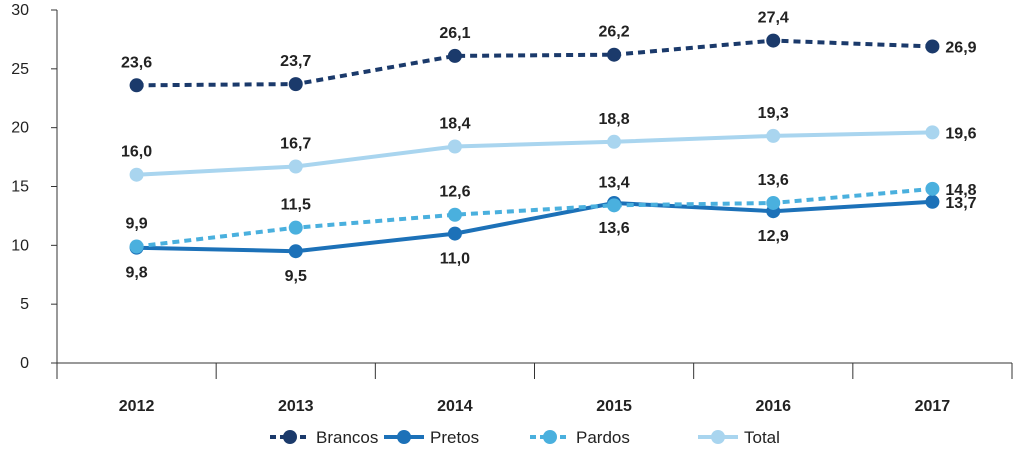 Image resolution: width=1022 pixels, height=459 pixels. I want to click on series-line-total, so click(534, 153).